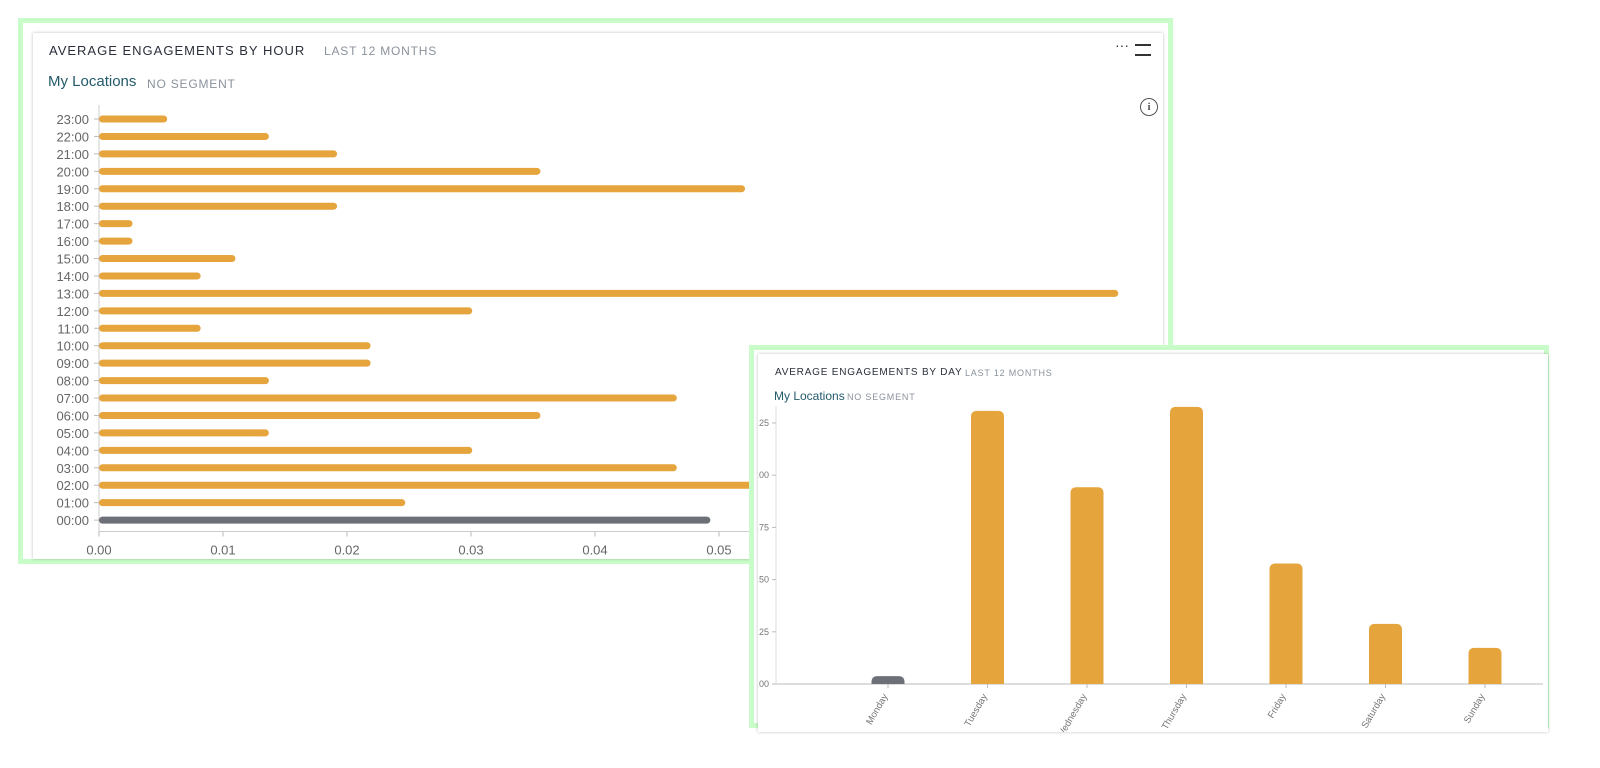 The width and height of the screenshot is (1600, 768). Describe the element at coordinates (72, 398) in the screenshot. I see `y-tick-label: 07:00` at that location.